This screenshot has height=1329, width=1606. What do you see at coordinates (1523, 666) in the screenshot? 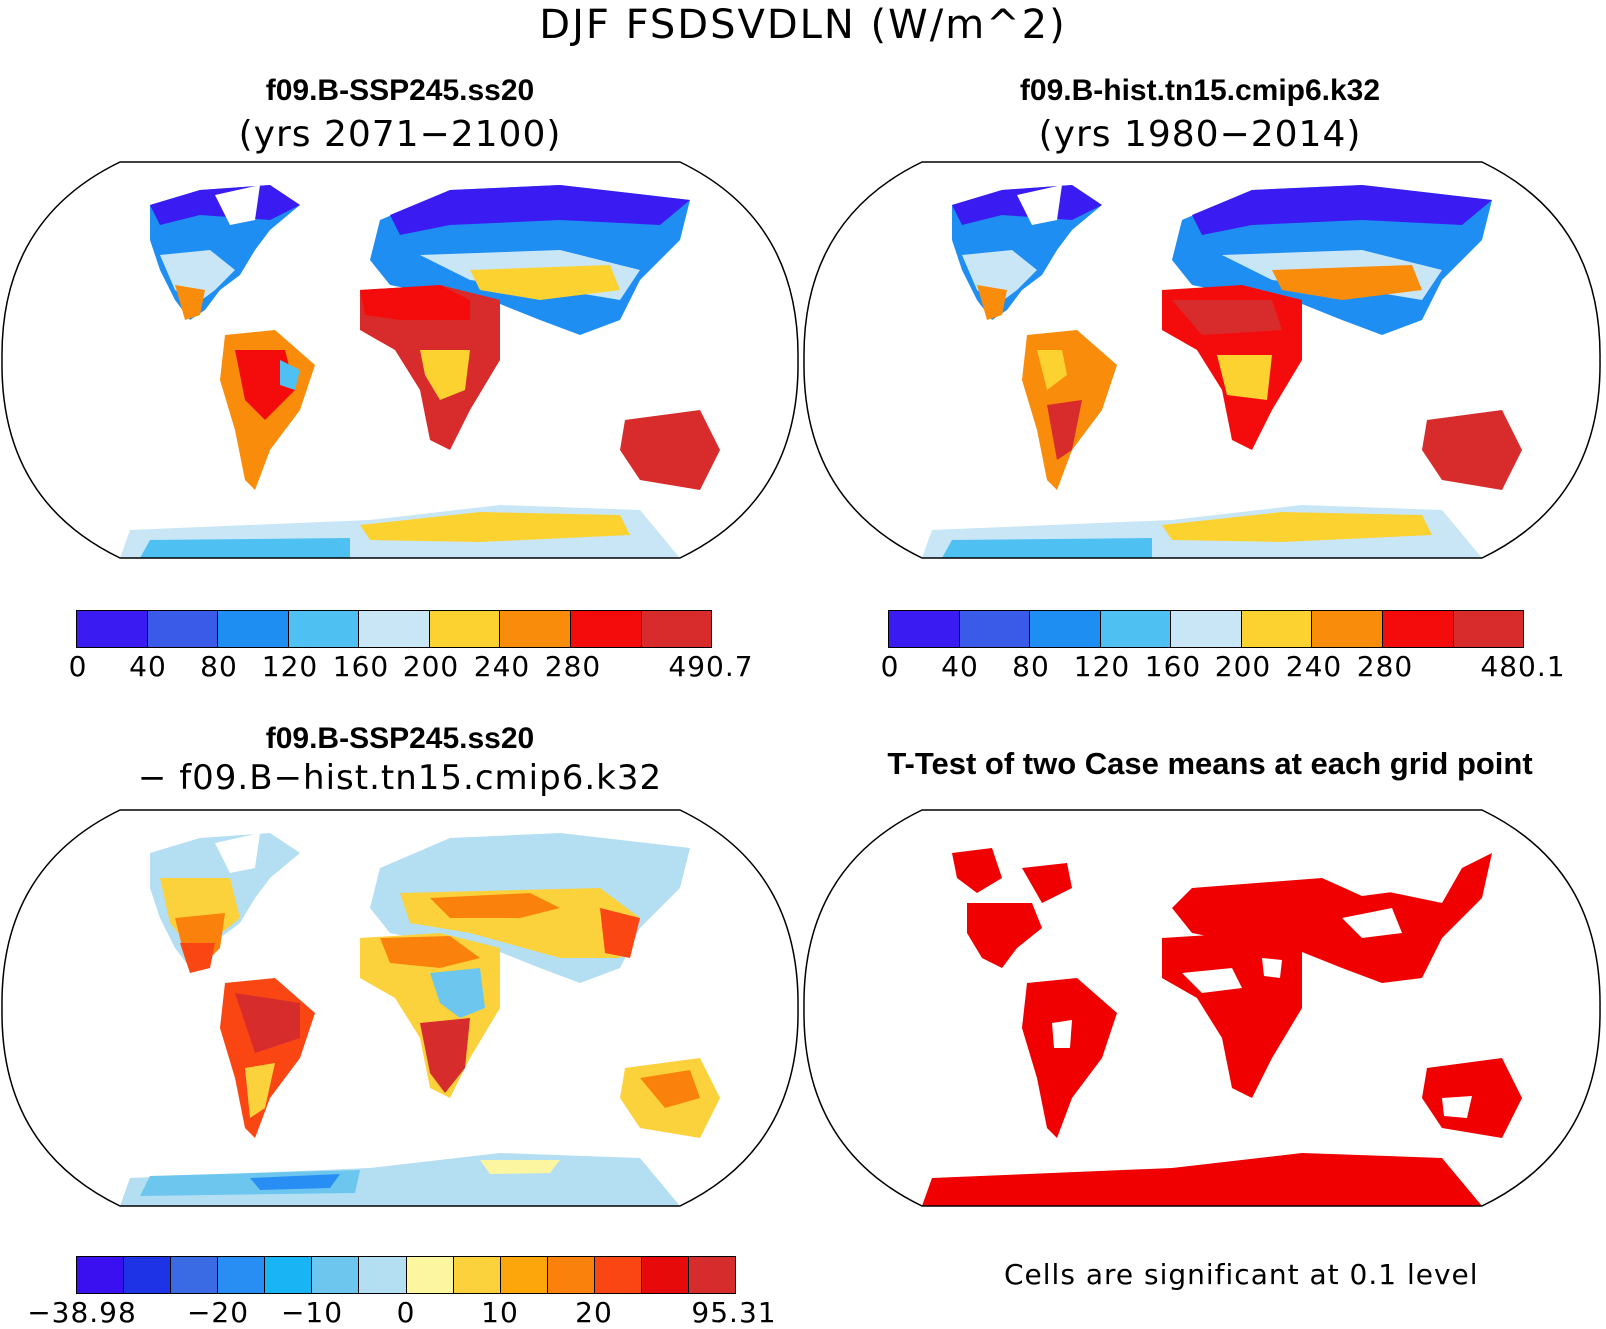
I see `colorbar-top-right-tick-8: 480.1` at bounding box center [1523, 666].